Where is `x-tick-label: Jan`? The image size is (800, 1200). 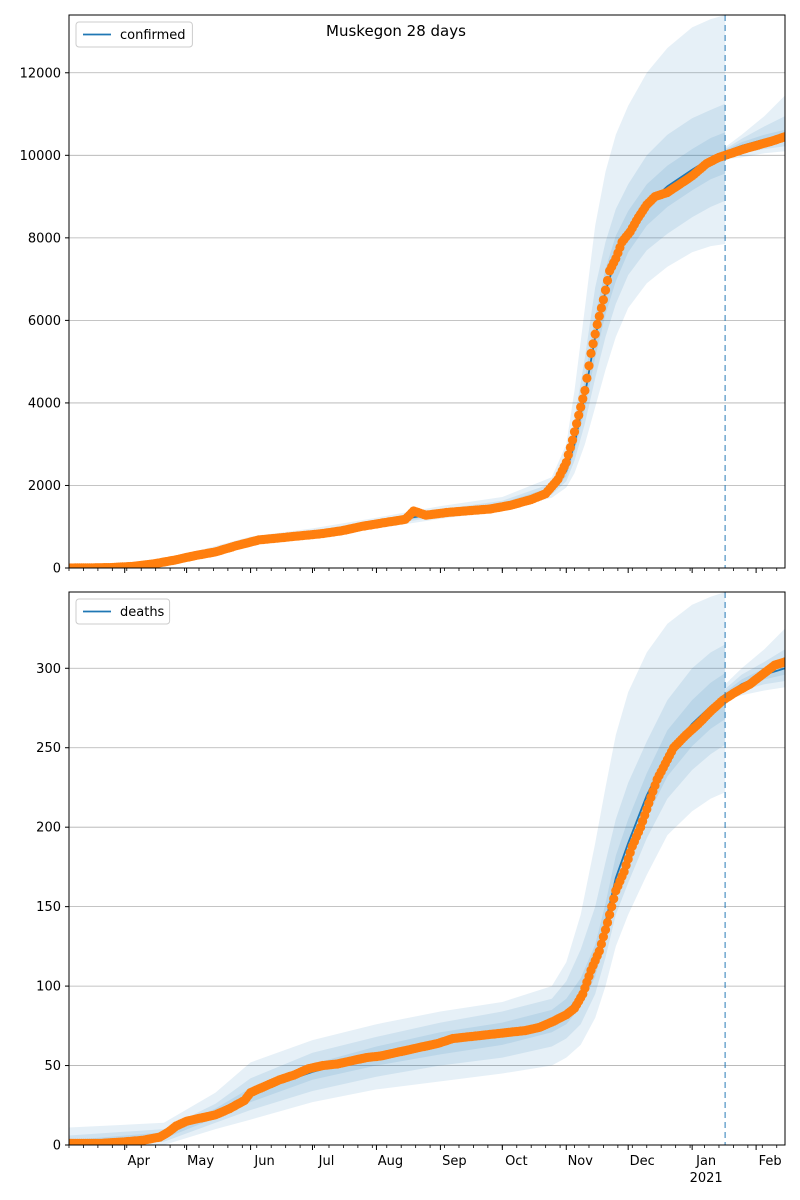 x-tick-label: Jan is located at coordinates (705, 1161).